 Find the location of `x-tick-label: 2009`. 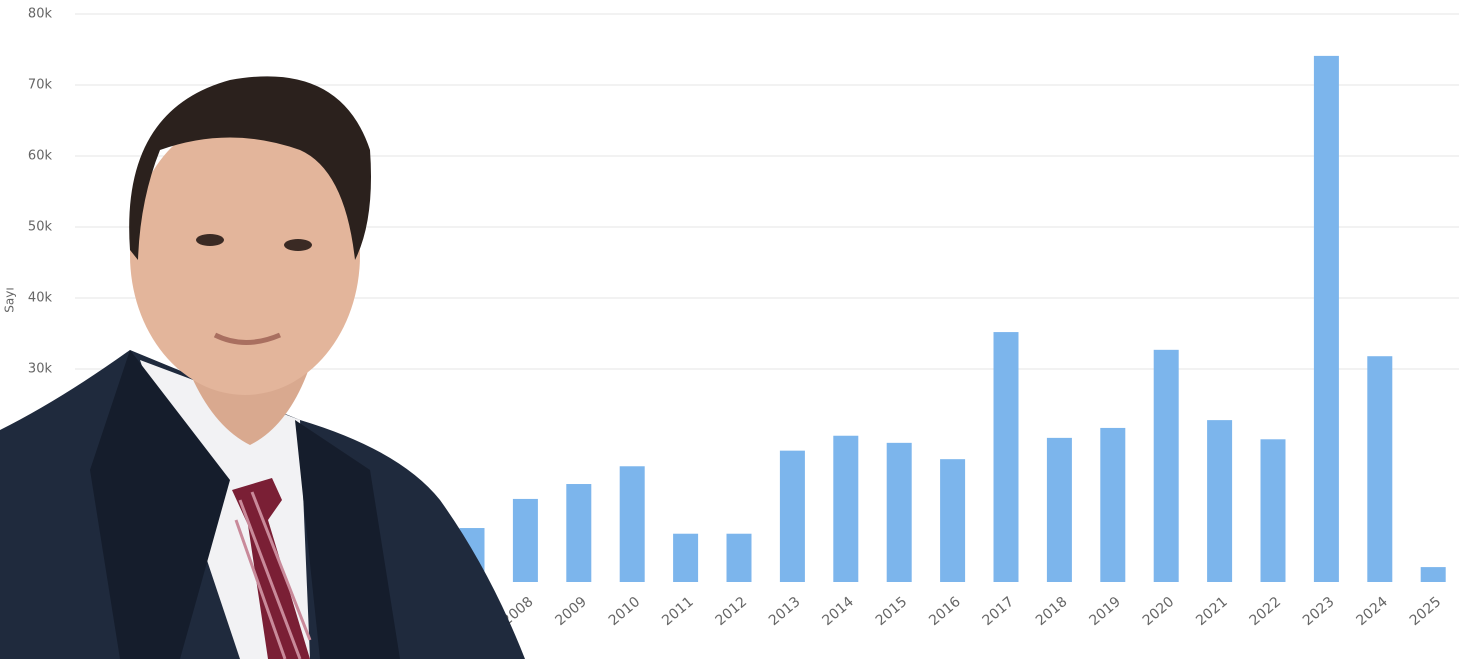

x-tick-label: 2009 is located at coordinates (571, 611).